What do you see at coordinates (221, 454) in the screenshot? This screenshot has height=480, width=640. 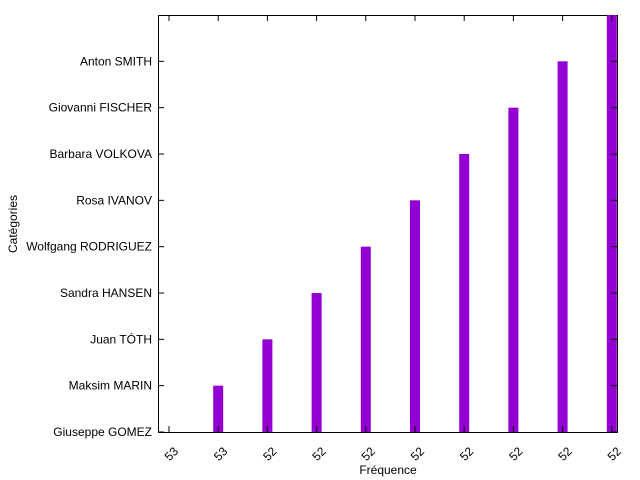 I see `x-tick-label-1: 53` at bounding box center [221, 454].